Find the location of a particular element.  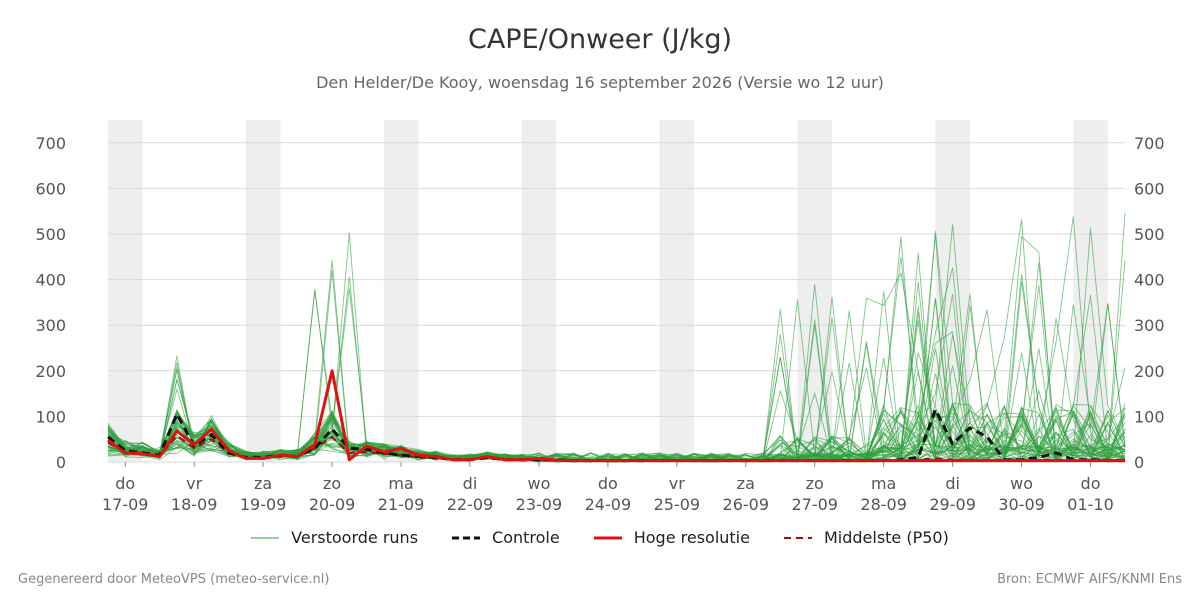

x-tick-dow-1: vr is located at coordinates (194, 483).